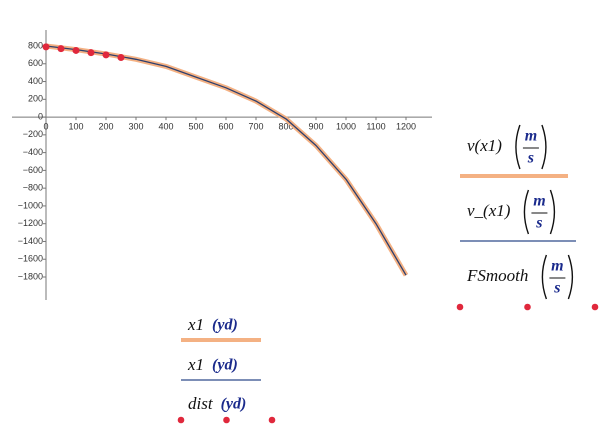 This screenshot has width=614, height=428. What do you see at coordinates (315, 126) in the screenshot?
I see `x-tick-label: 900` at bounding box center [315, 126].